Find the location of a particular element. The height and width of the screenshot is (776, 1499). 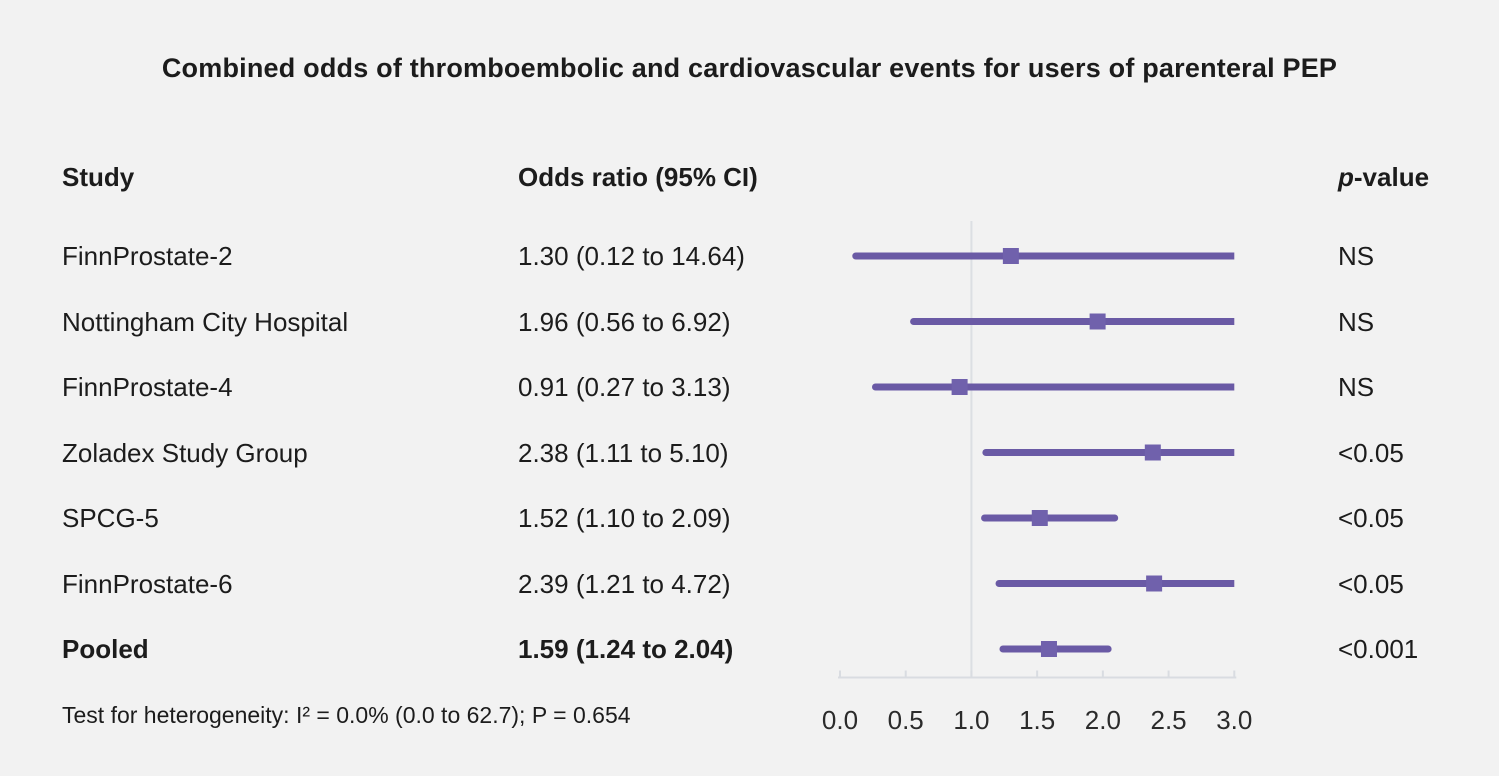

odds-ratio-value: 1.59 (1.24 to 2.04) is located at coordinates (626, 649).